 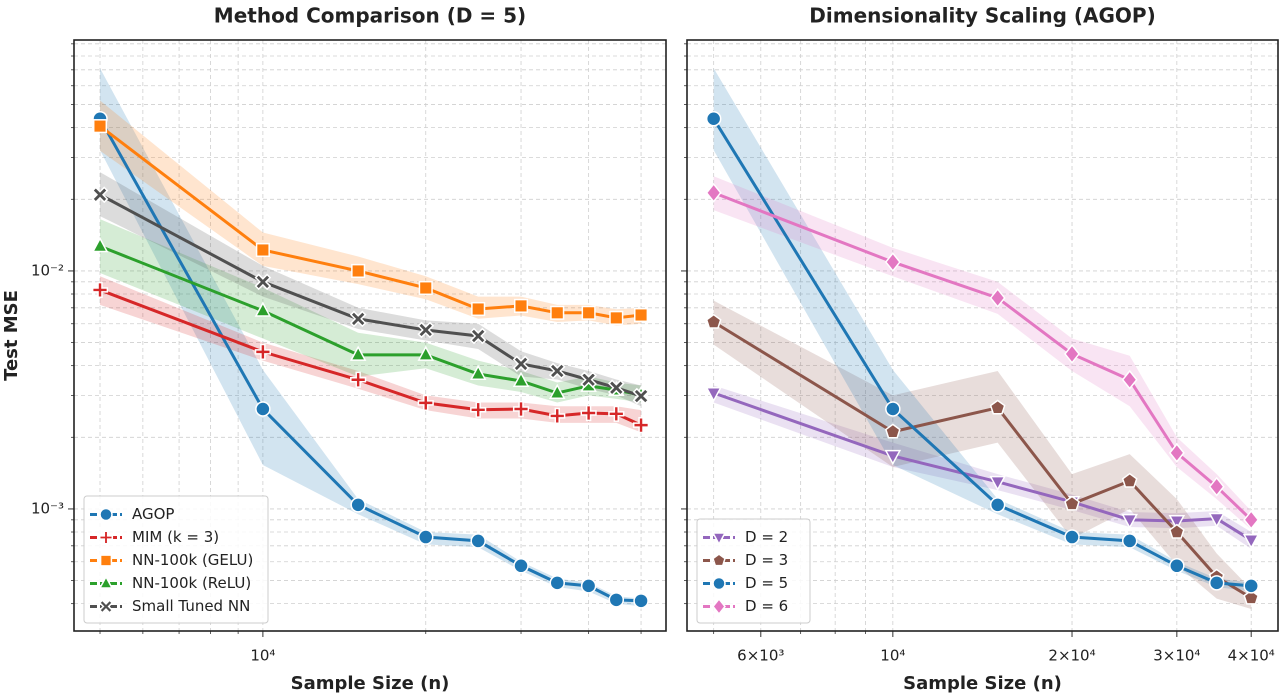 I want to click on legend-label: AGOP, so click(x=153, y=514).